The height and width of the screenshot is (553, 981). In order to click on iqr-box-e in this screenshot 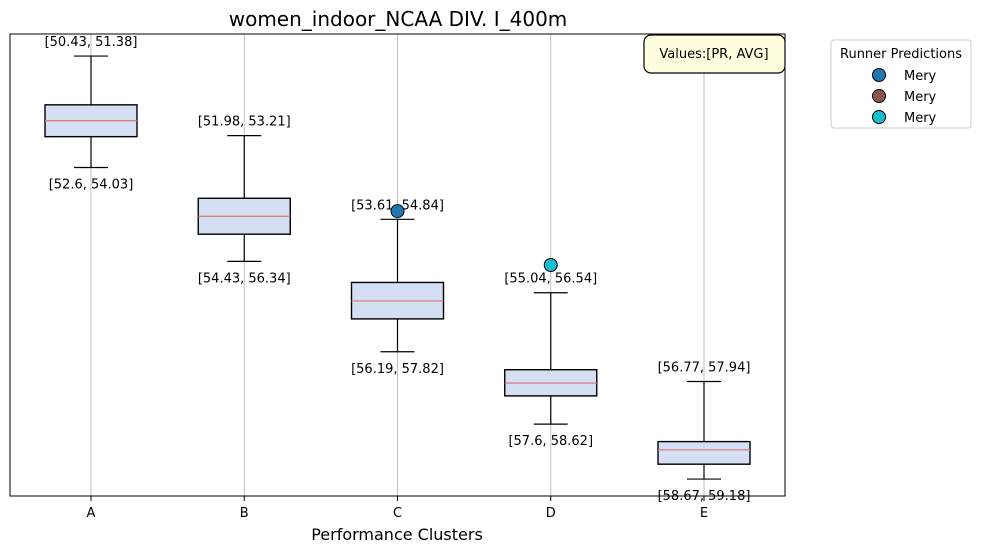, I will do `click(704, 452)`.